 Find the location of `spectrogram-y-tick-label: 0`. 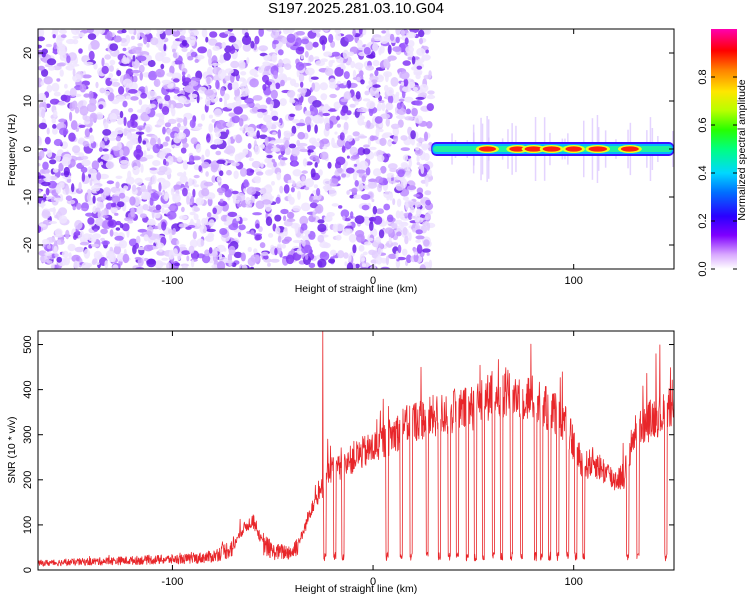

spectrogram-y-tick-label: 0 is located at coordinates (28, 149).